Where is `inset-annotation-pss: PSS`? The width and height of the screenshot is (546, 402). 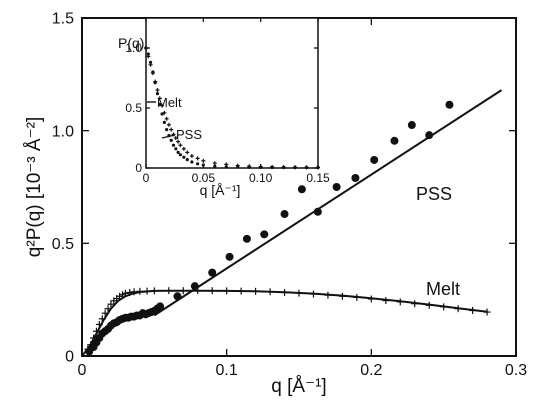 inset-annotation-pss: PSS is located at coordinates (189, 134).